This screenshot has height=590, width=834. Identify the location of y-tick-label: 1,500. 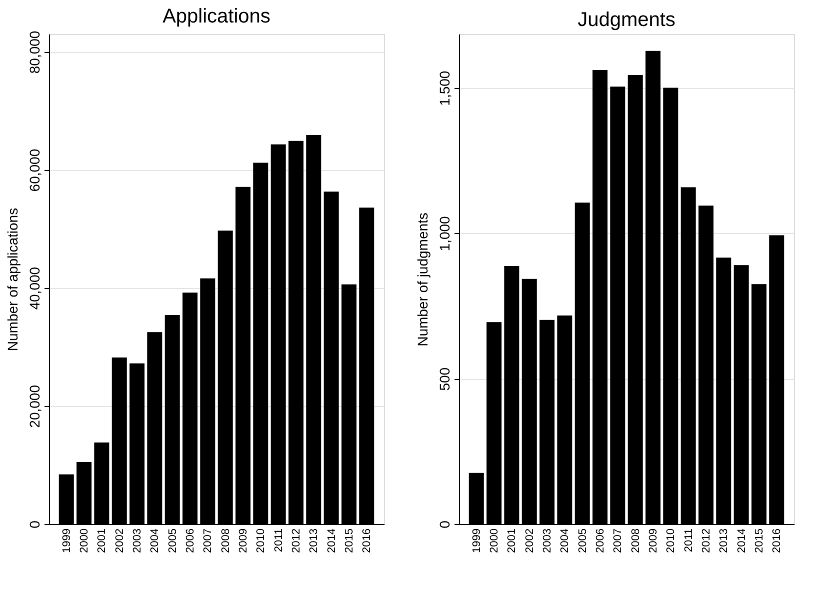
(444, 88).